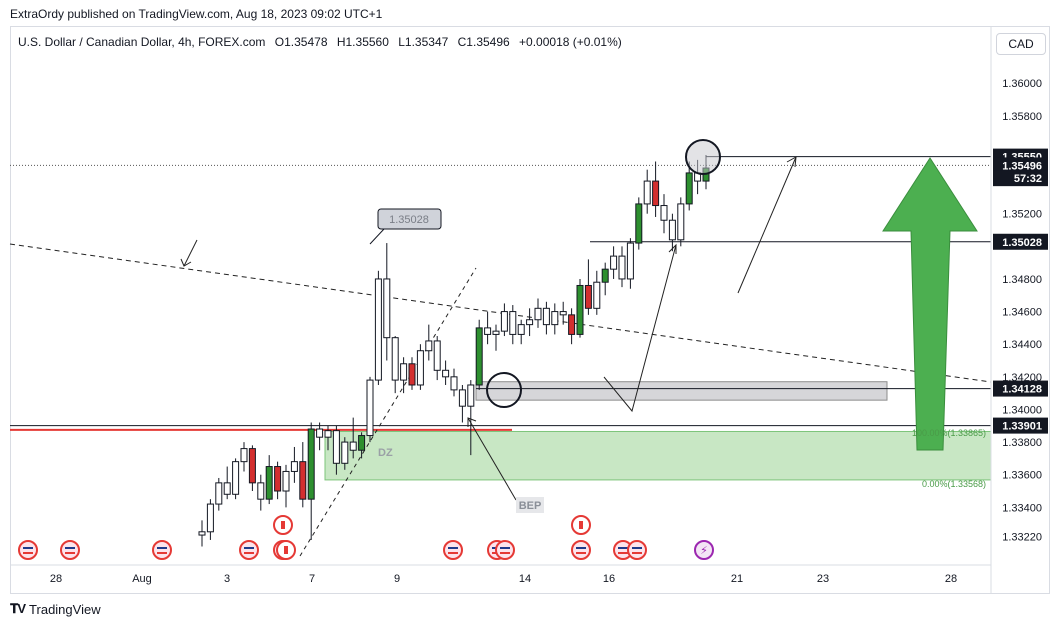  Describe the element at coordinates (767, 225) in the screenshot. I see `projection-arrow` at that location.